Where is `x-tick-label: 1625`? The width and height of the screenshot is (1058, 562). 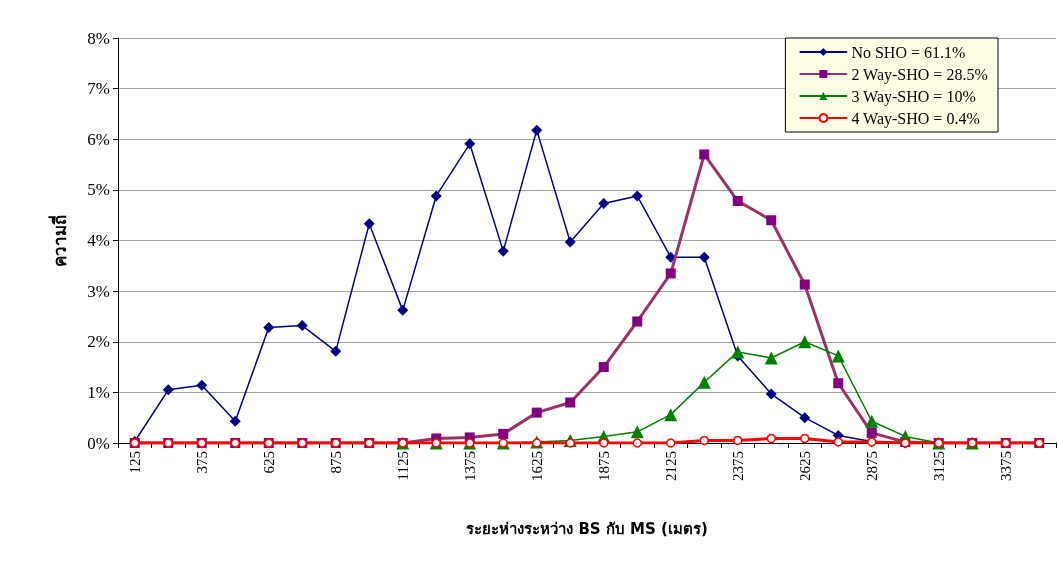 x-tick-label: 1625 is located at coordinates (536, 466).